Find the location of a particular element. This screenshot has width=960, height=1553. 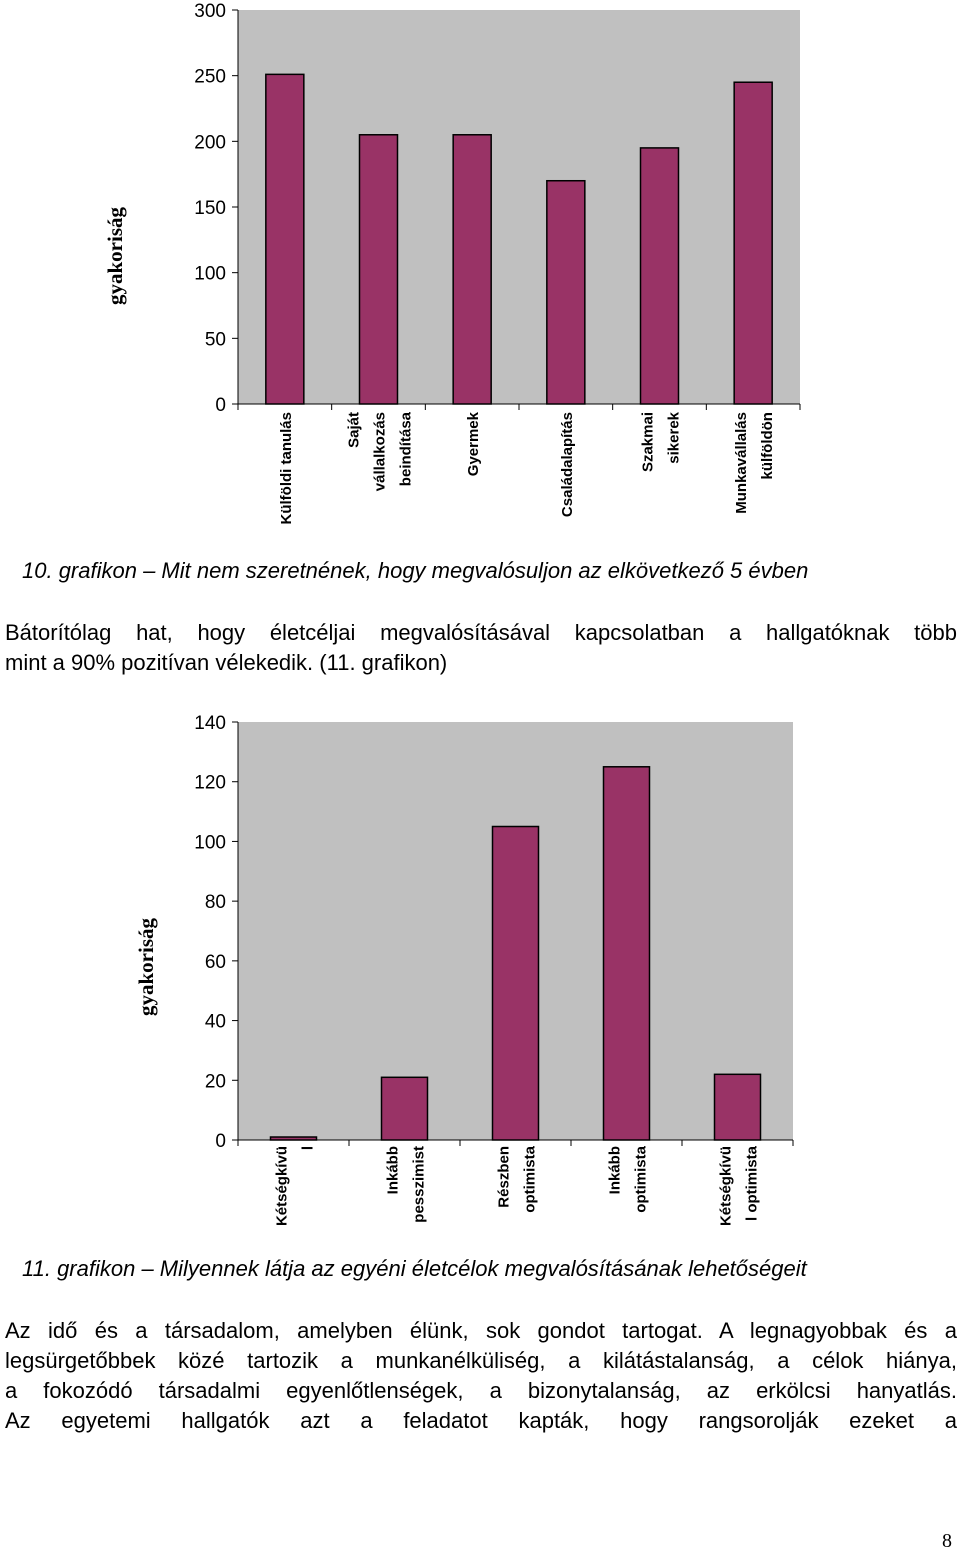

category-label-line: Családalapítás is located at coordinates (567, 464).